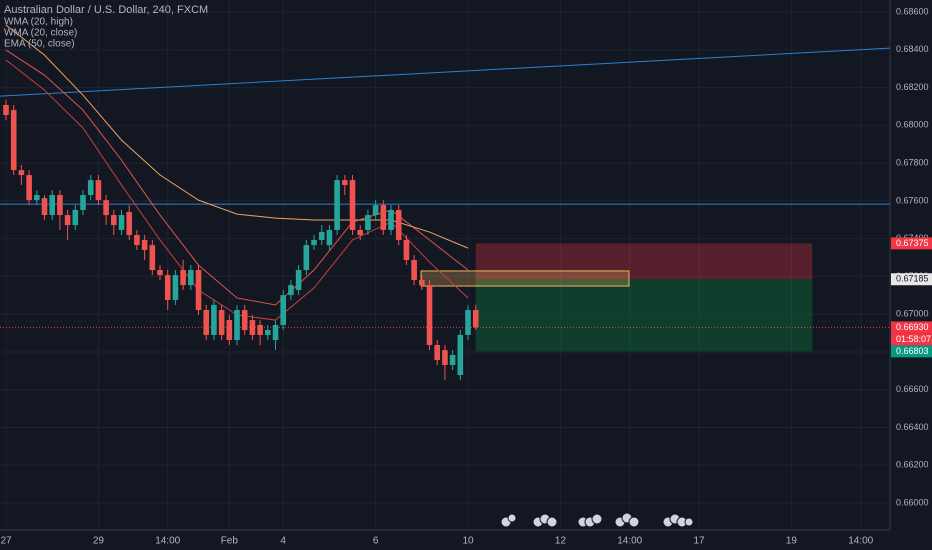 The height and width of the screenshot is (550, 932). I want to click on target-zone, so click(644, 315).